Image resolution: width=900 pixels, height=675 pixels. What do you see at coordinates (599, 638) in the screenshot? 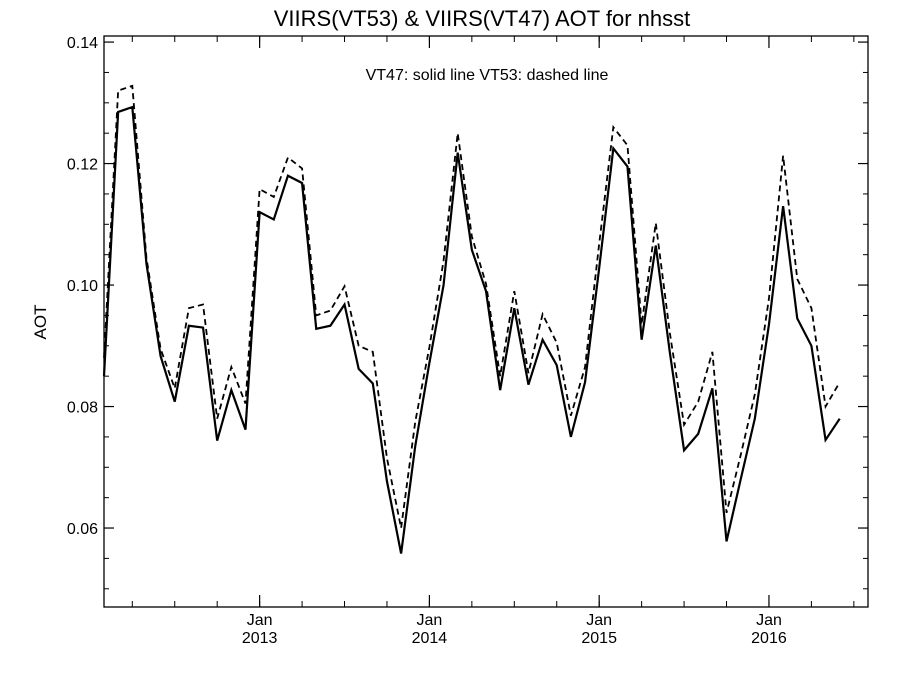
I see `x-tick-label-year: 2015` at bounding box center [599, 638].